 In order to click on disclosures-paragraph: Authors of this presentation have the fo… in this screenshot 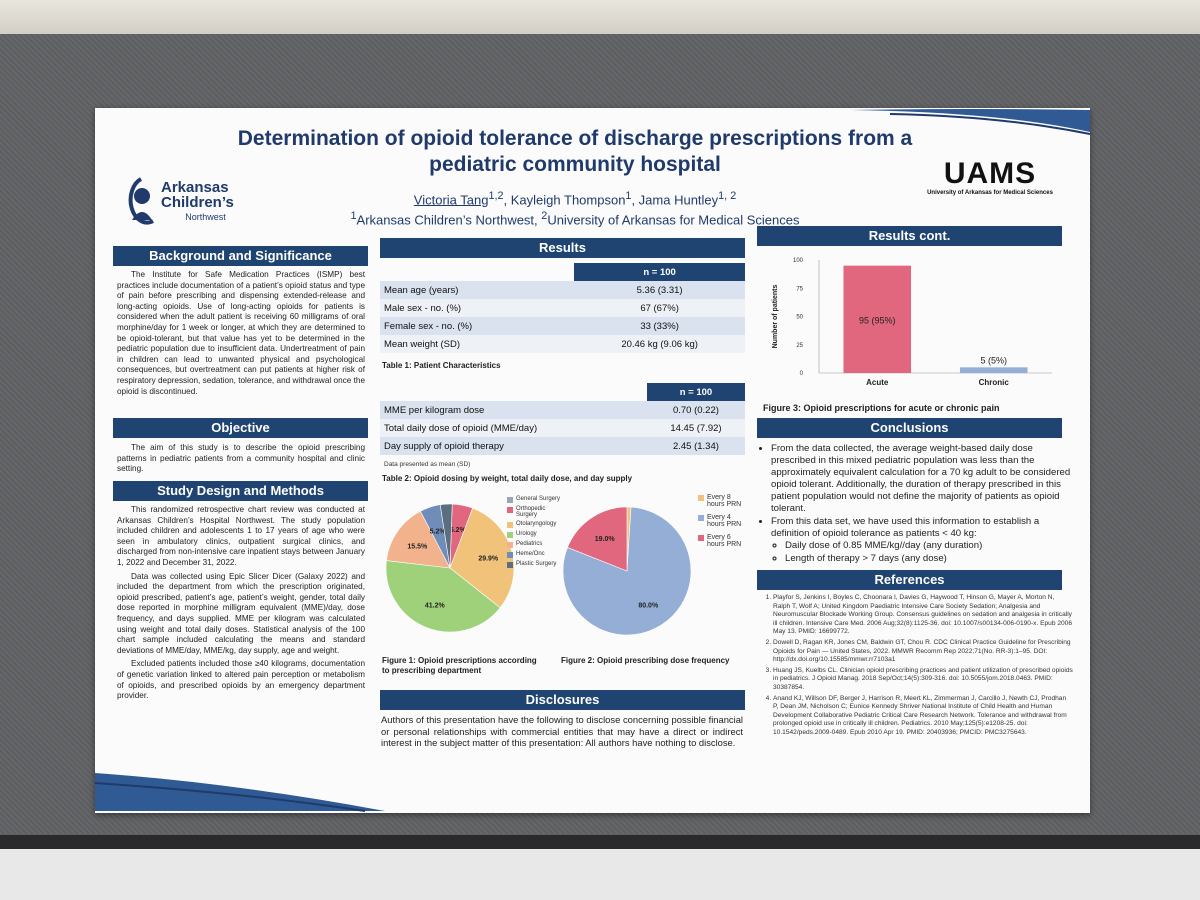, I will do `click(562, 731)`.